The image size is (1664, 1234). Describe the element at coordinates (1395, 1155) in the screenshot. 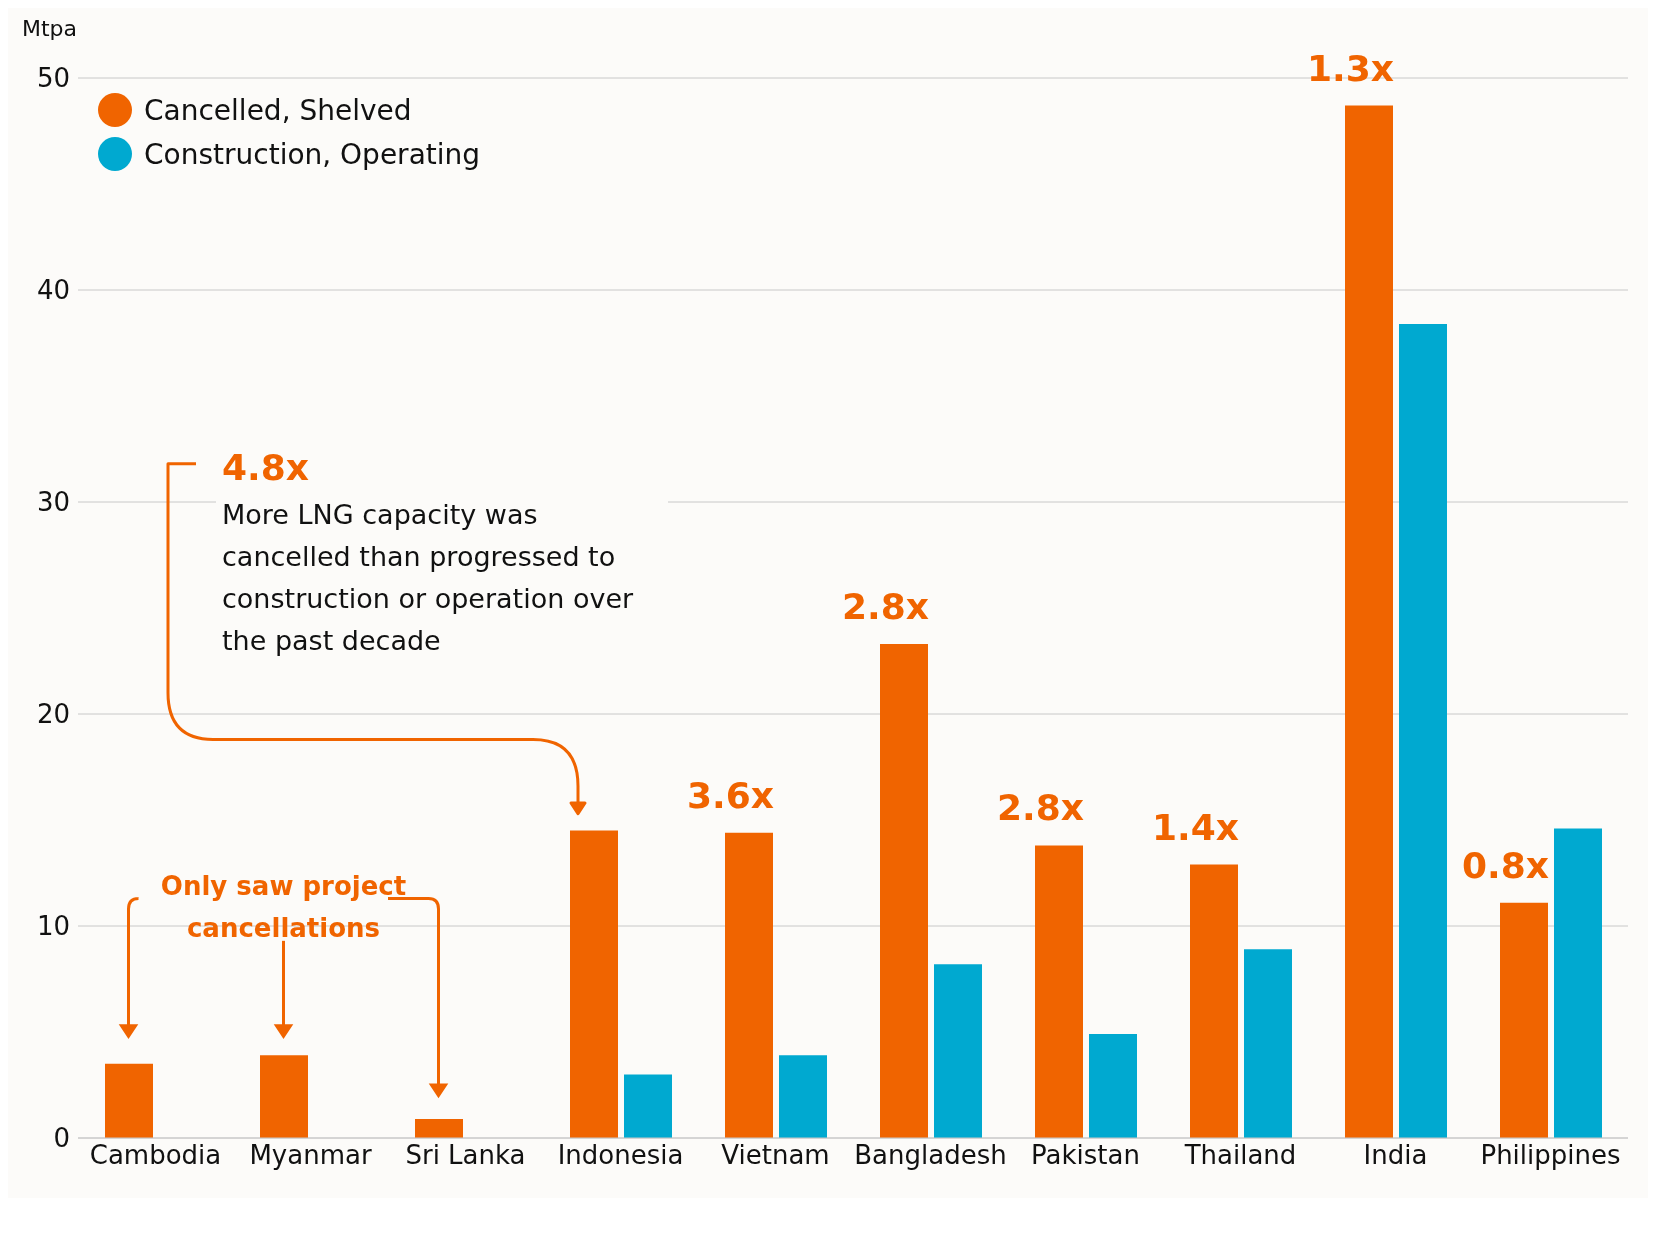

I see `x-tick-label: India` at that location.